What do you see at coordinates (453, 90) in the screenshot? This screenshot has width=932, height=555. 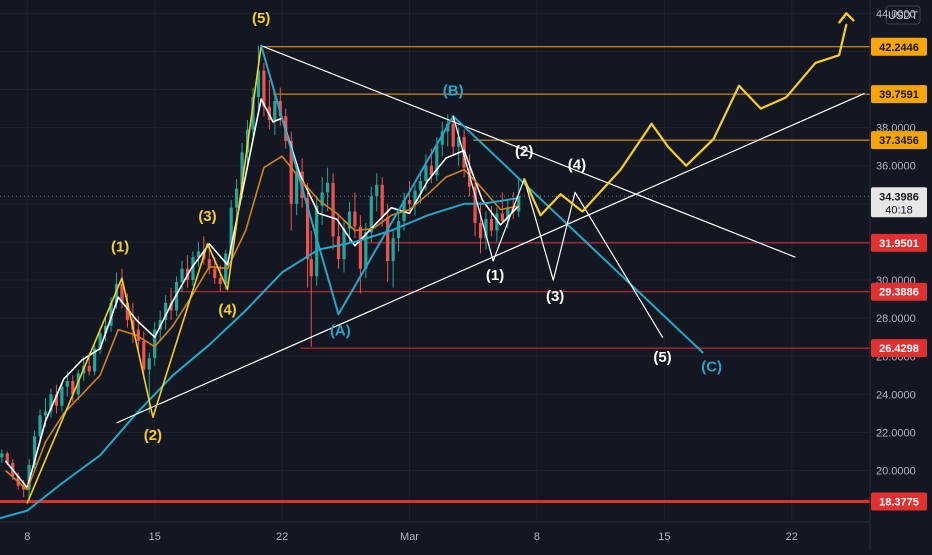 I see `wave-label: (B)` at bounding box center [453, 90].